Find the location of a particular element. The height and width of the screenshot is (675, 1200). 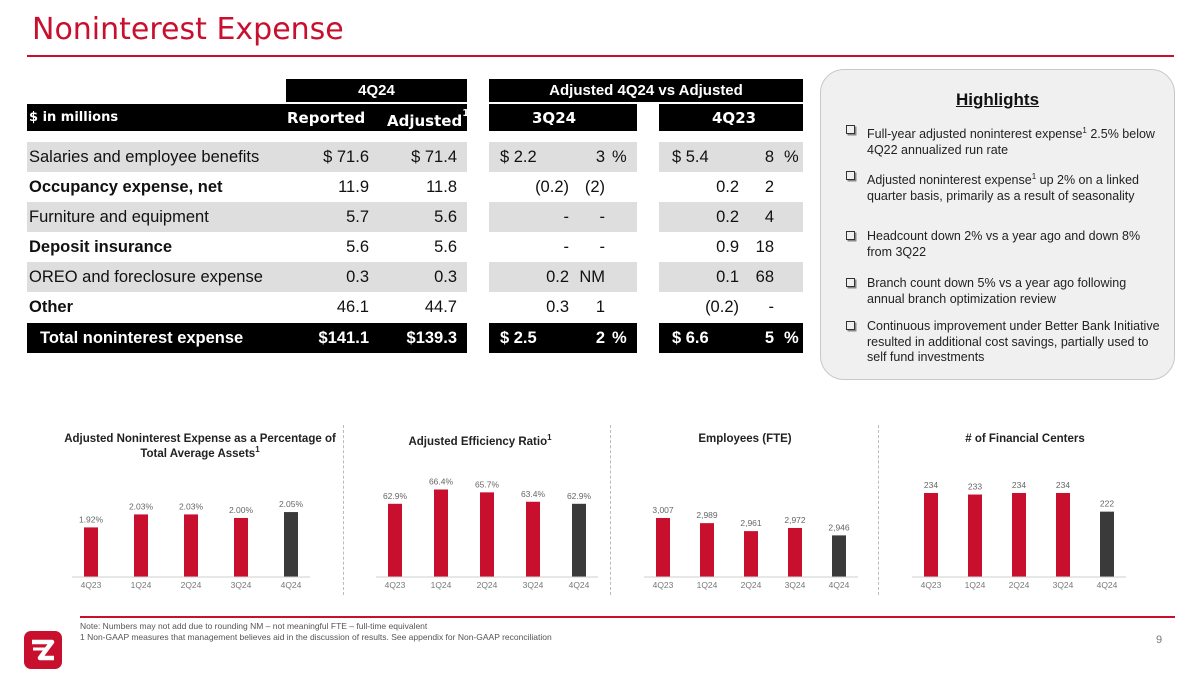

cell-3q24-percent: (2) is located at coordinates (594, 186).